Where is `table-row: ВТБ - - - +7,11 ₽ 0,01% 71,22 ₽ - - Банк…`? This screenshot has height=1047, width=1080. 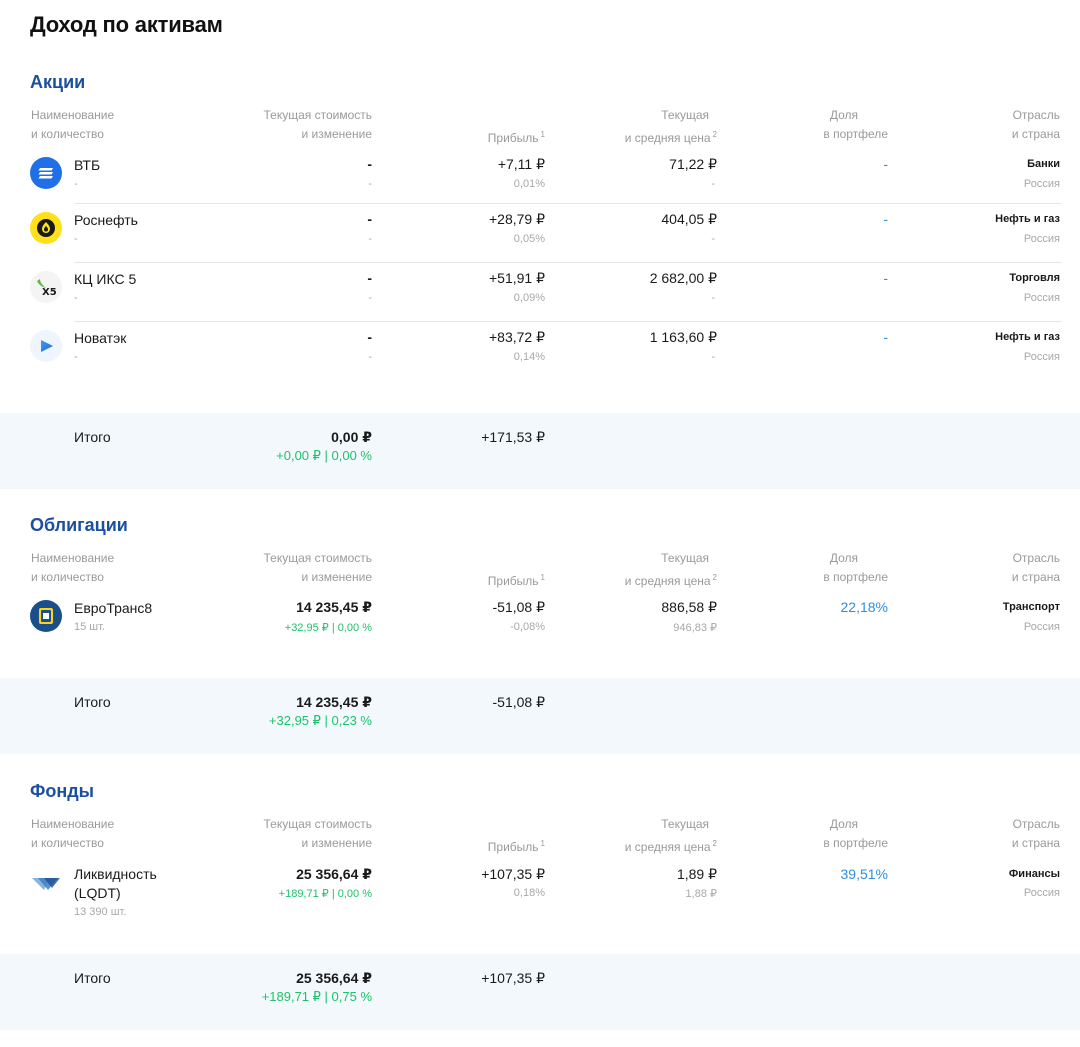
table-row: ВТБ - - - +7,11 ₽ 0,01% 71,22 ₽ - - Банк… is located at coordinates (540, 178).